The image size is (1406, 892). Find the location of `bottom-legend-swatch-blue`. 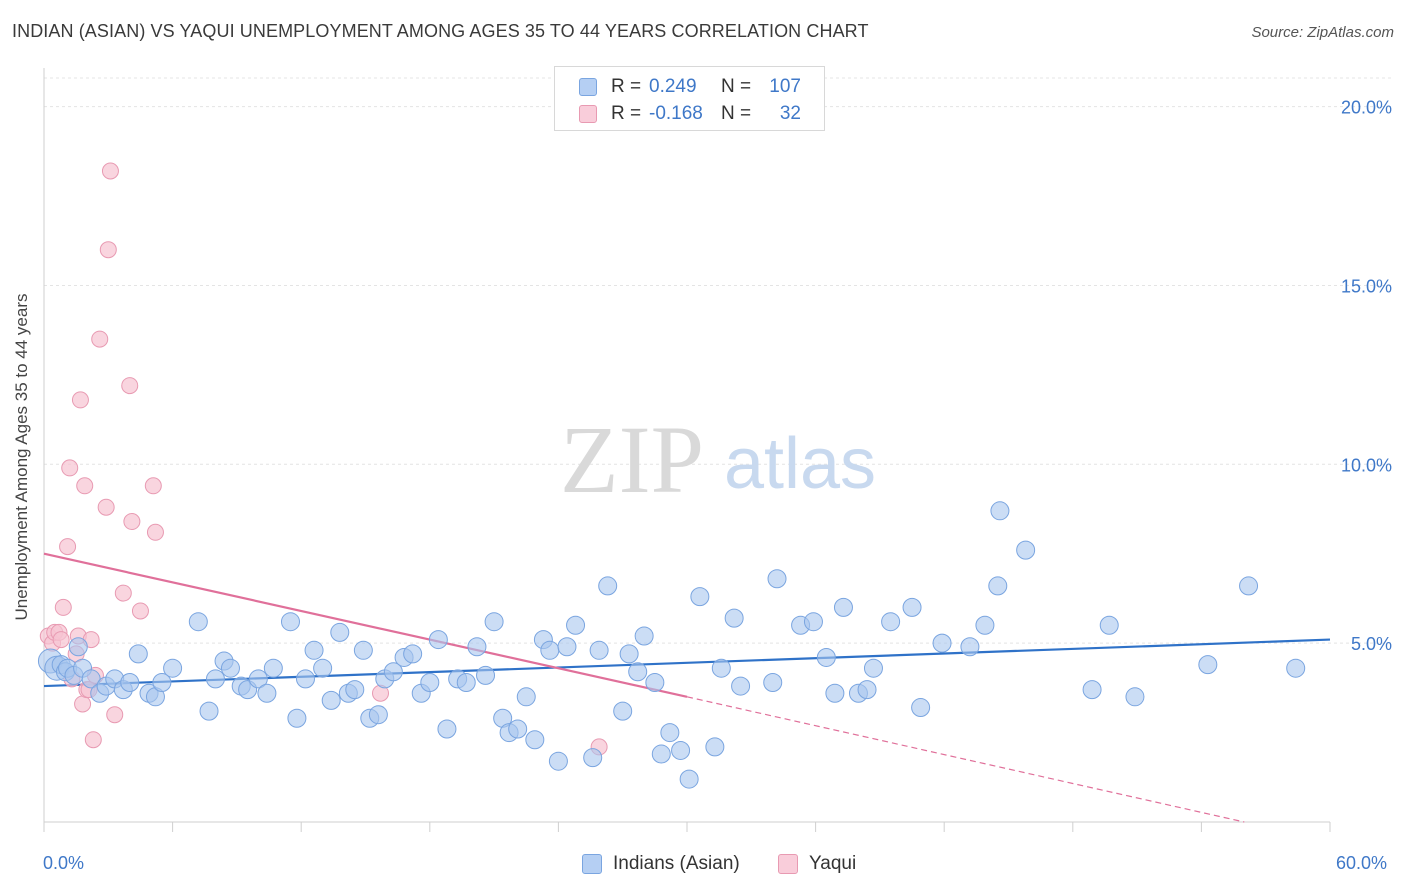

bottom-legend-swatch-blue is located at coordinates (592, 864).